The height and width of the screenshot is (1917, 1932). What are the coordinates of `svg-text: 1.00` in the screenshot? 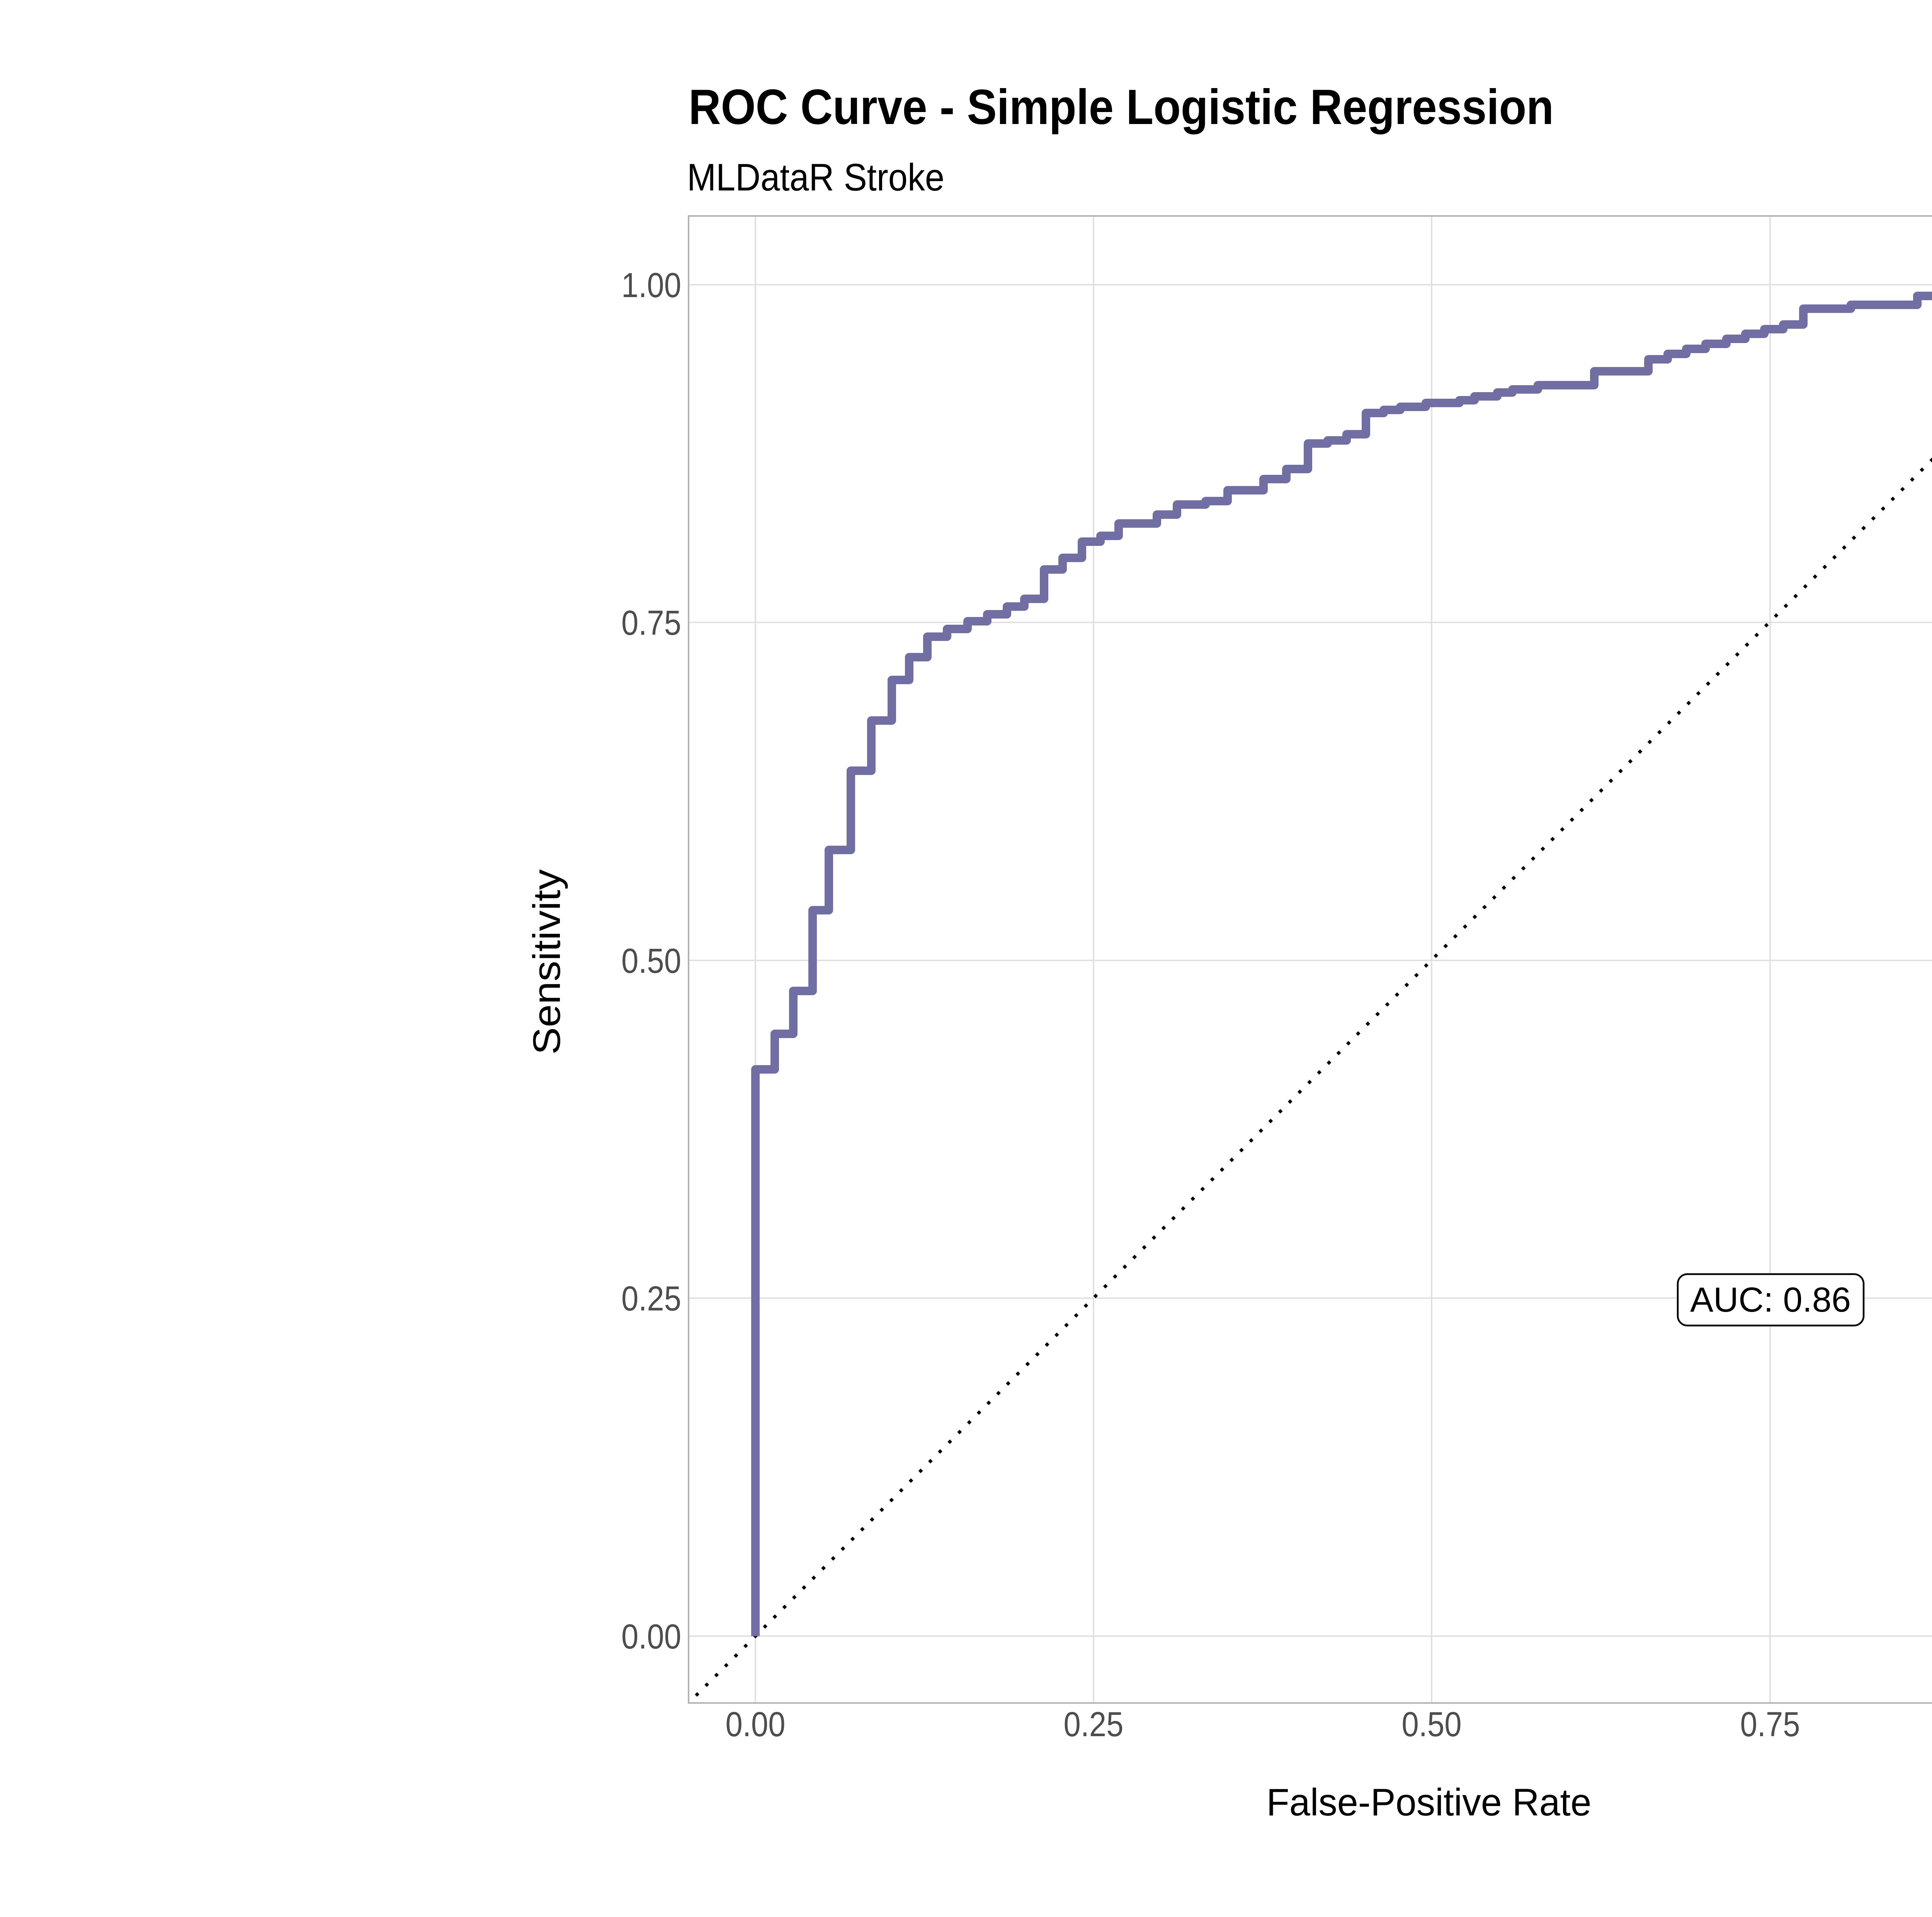 It's located at (651, 286).